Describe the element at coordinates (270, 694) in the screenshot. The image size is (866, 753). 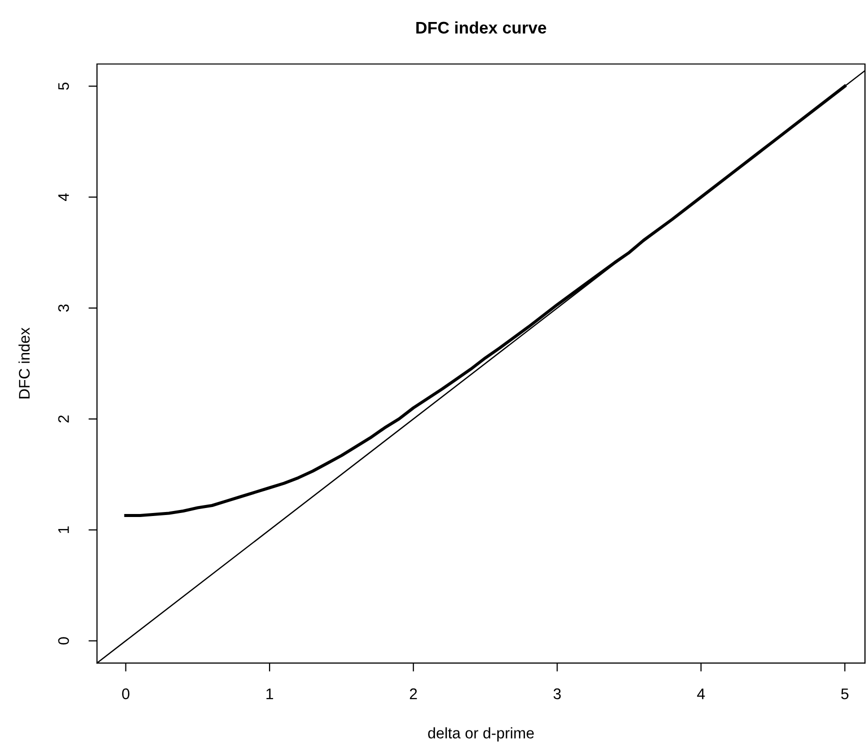
I see `x-tick-label: 1` at that location.